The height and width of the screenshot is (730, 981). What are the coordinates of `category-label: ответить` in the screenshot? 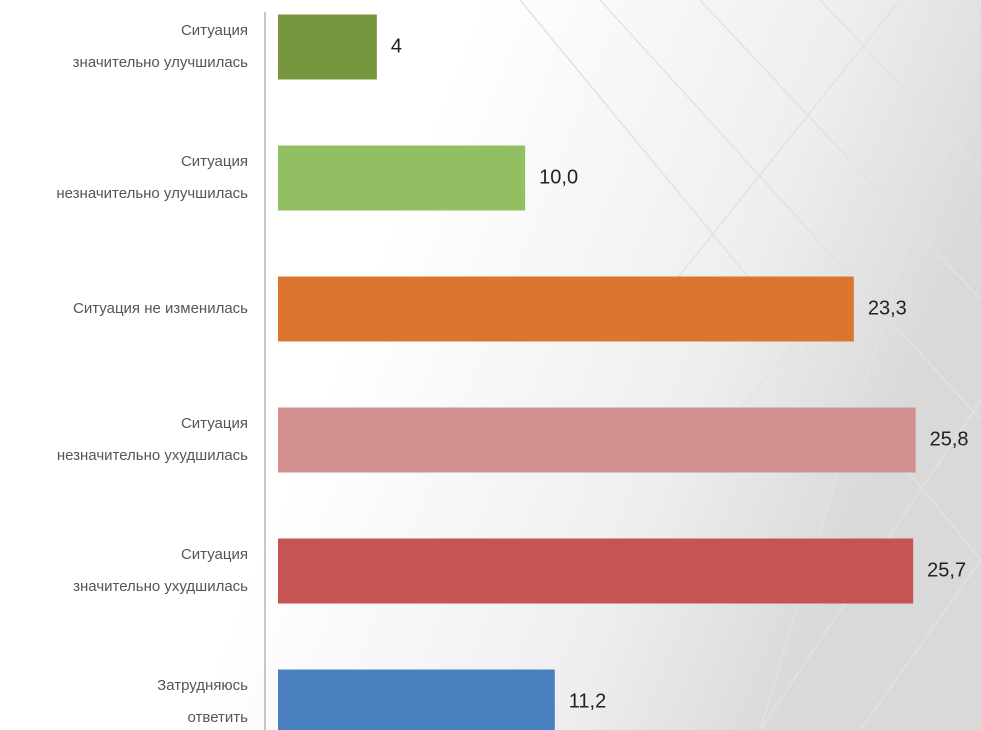 It's located at (218, 717).